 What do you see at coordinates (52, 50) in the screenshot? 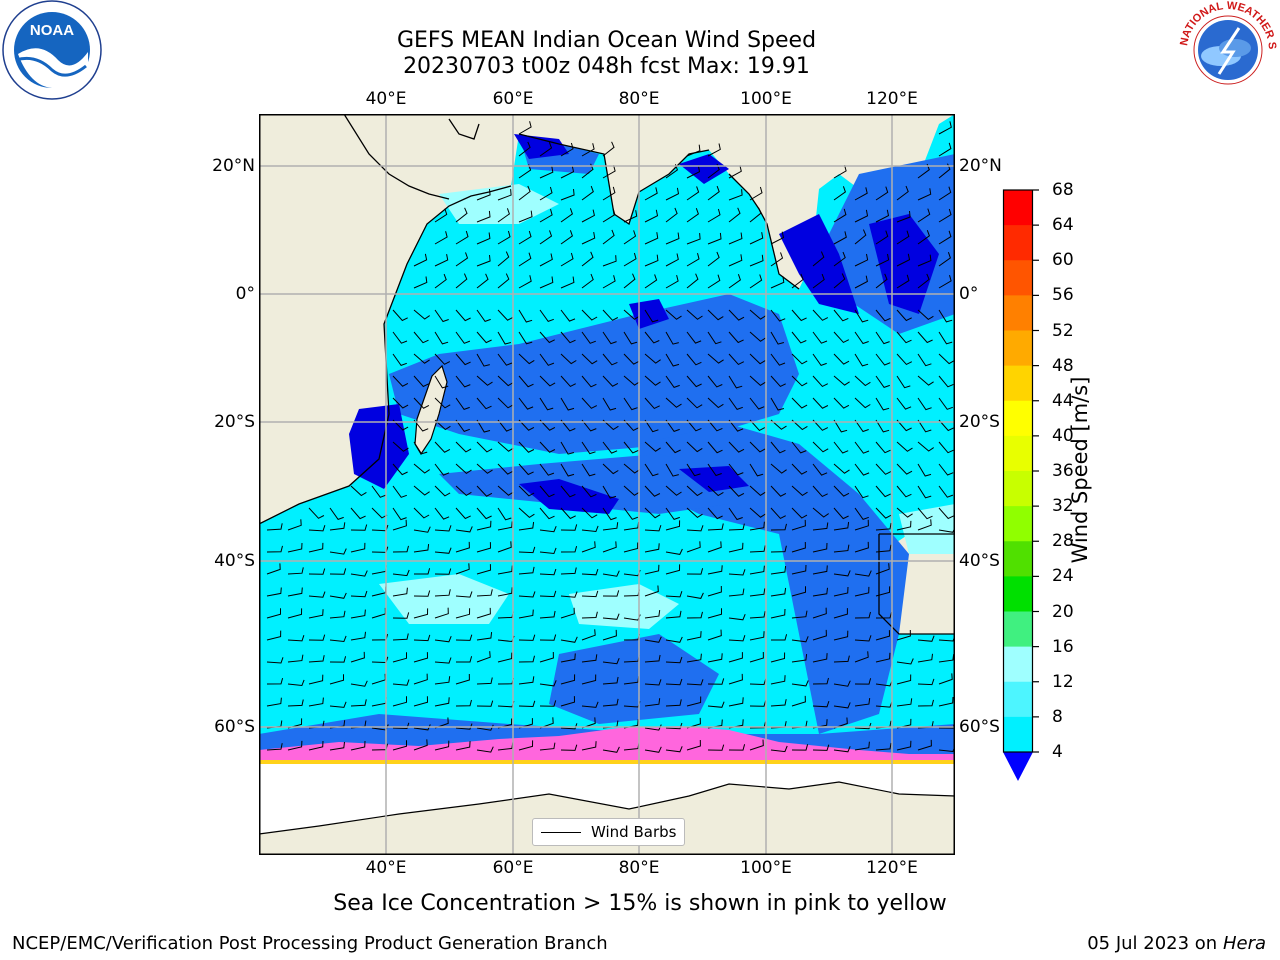
I see `noaa-logo: NOAA` at bounding box center [52, 50].